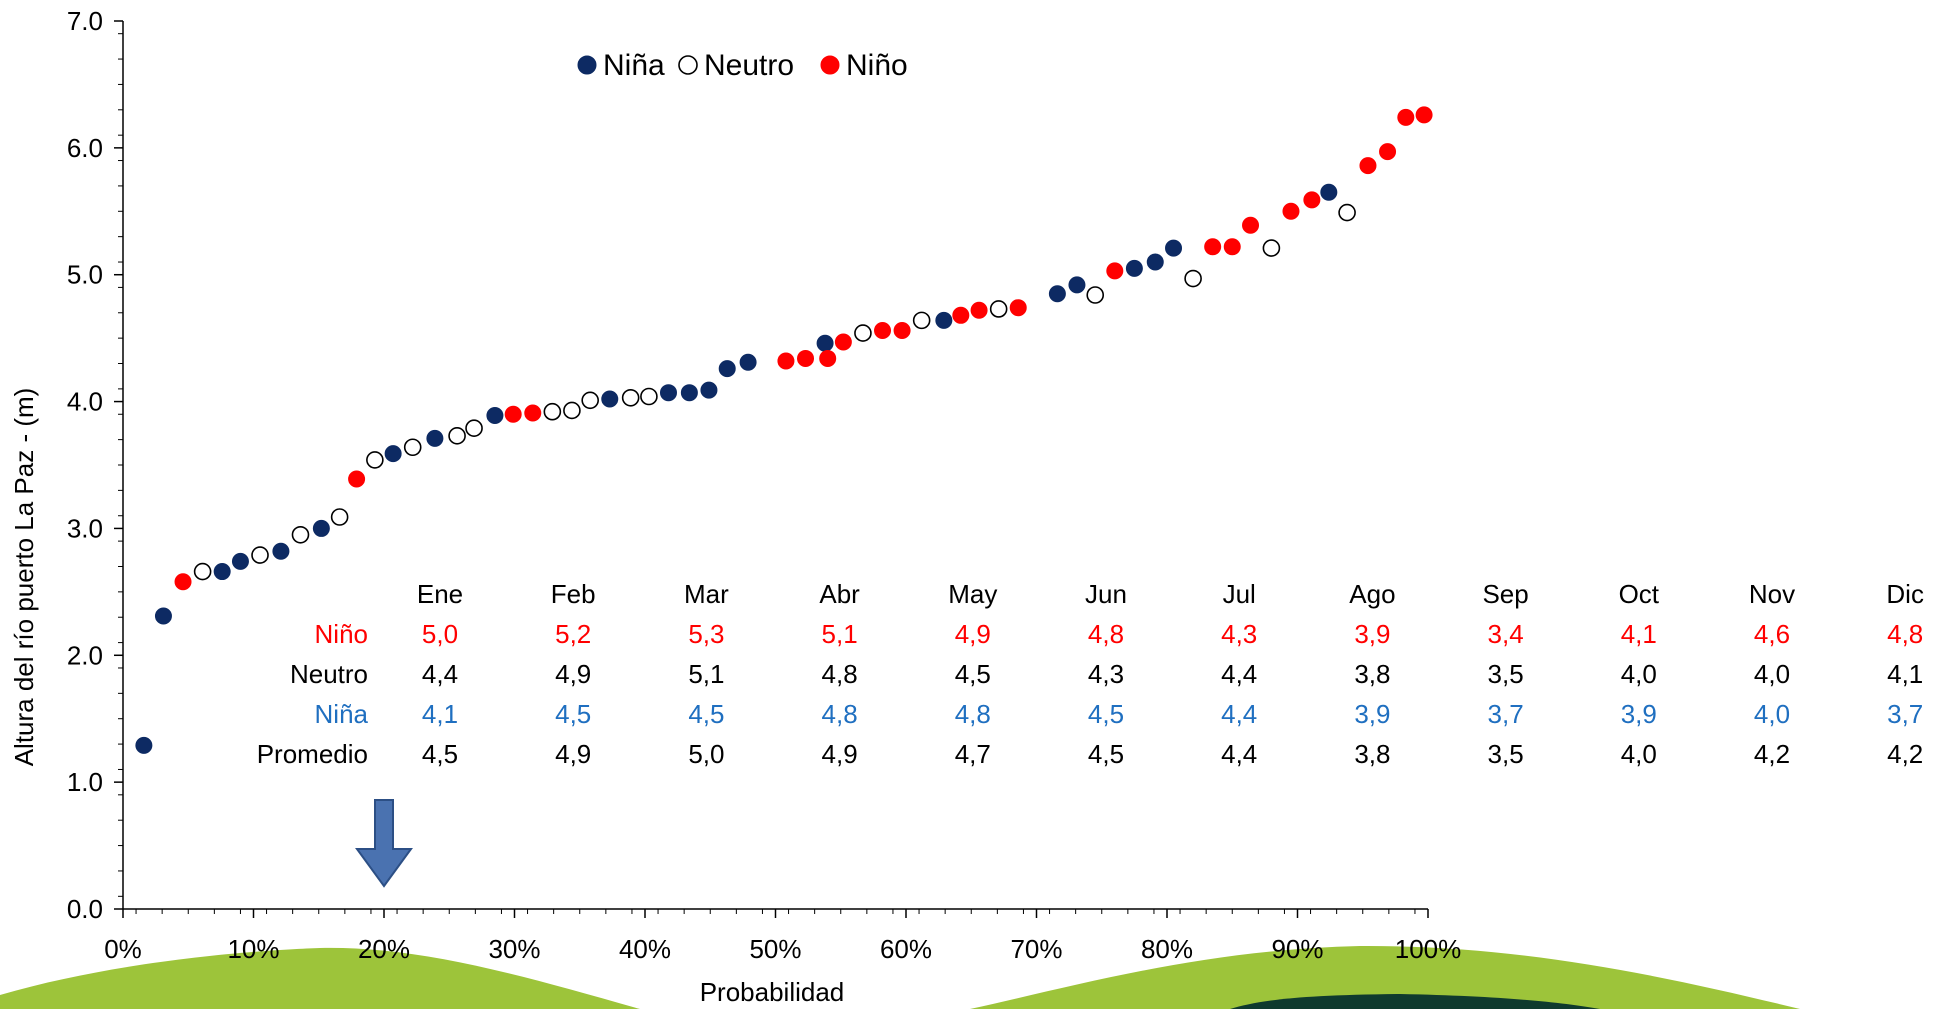 This screenshot has width=1941, height=1009. What do you see at coordinates (1385, 977) in the screenshot?
I see `right-hill` at bounding box center [1385, 977].